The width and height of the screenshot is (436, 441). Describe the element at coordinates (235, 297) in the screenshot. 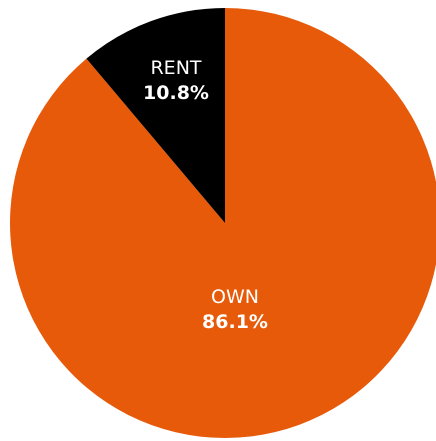

I see `pie-label-own-name: OWN` at that location.